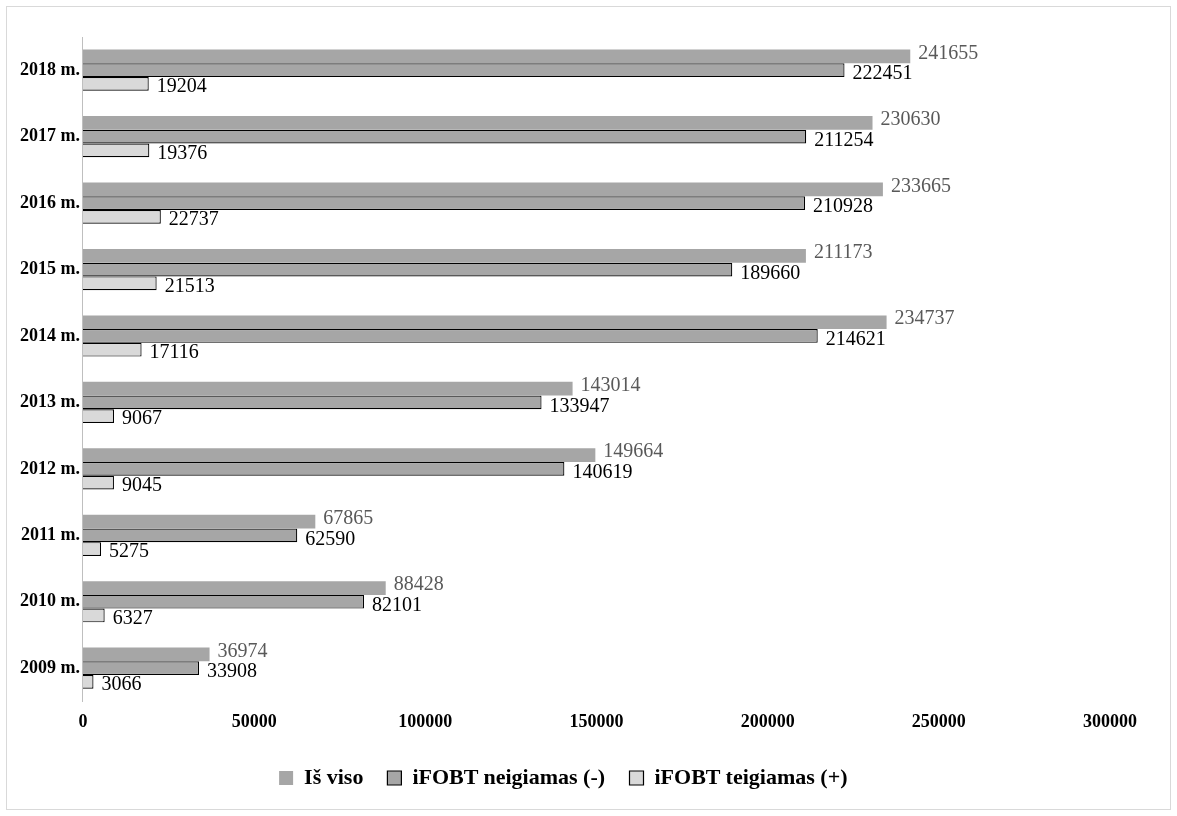 Image resolution: width=1177 pixels, height=816 pixels. What do you see at coordinates (141, 483) in the screenshot?
I see `data-label: 9045` at bounding box center [141, 483].